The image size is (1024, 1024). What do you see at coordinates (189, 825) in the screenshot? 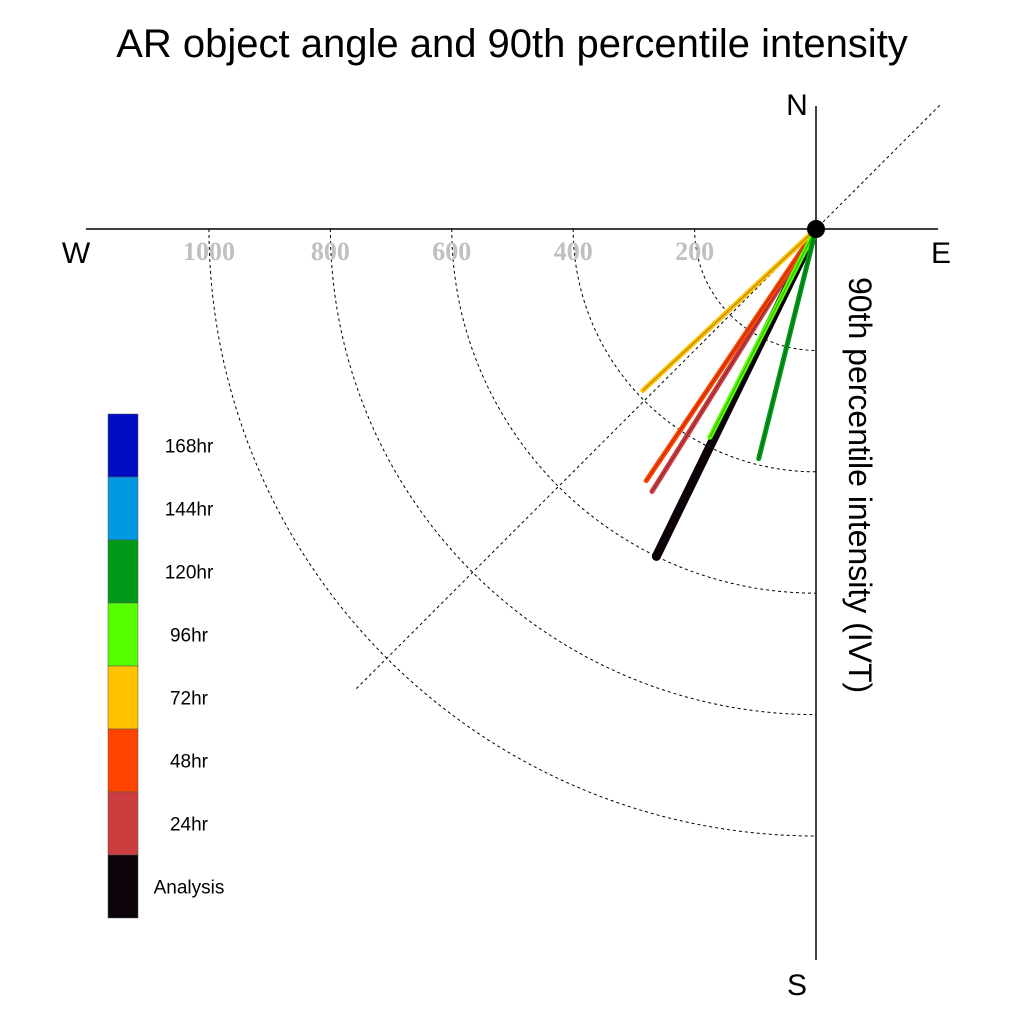
I see `legend-label: 24hr` at bounding box center [189, 825].